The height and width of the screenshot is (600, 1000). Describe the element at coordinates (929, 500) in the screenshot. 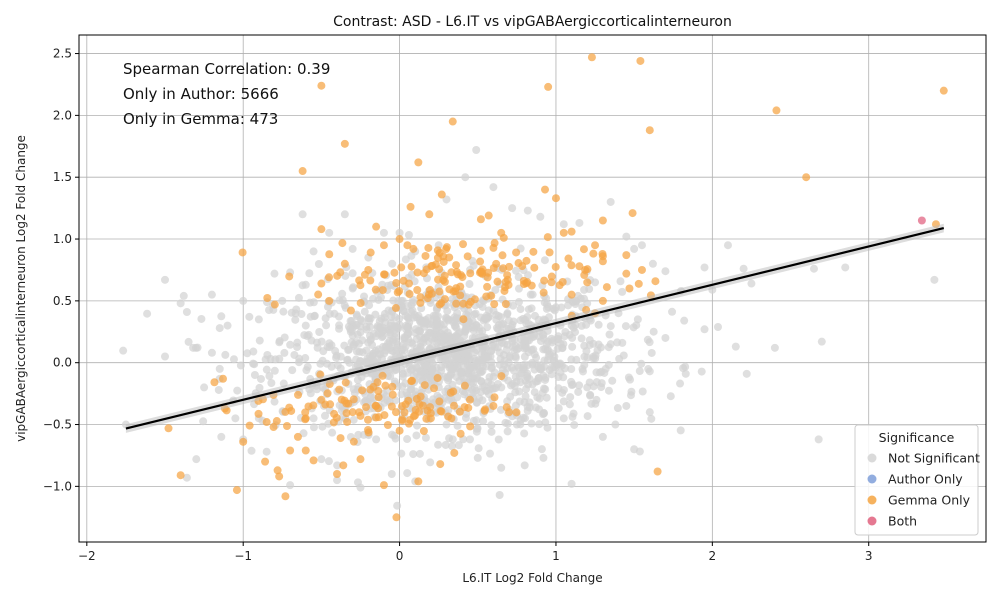

I see `legend-label: Gemma Only` at that location.